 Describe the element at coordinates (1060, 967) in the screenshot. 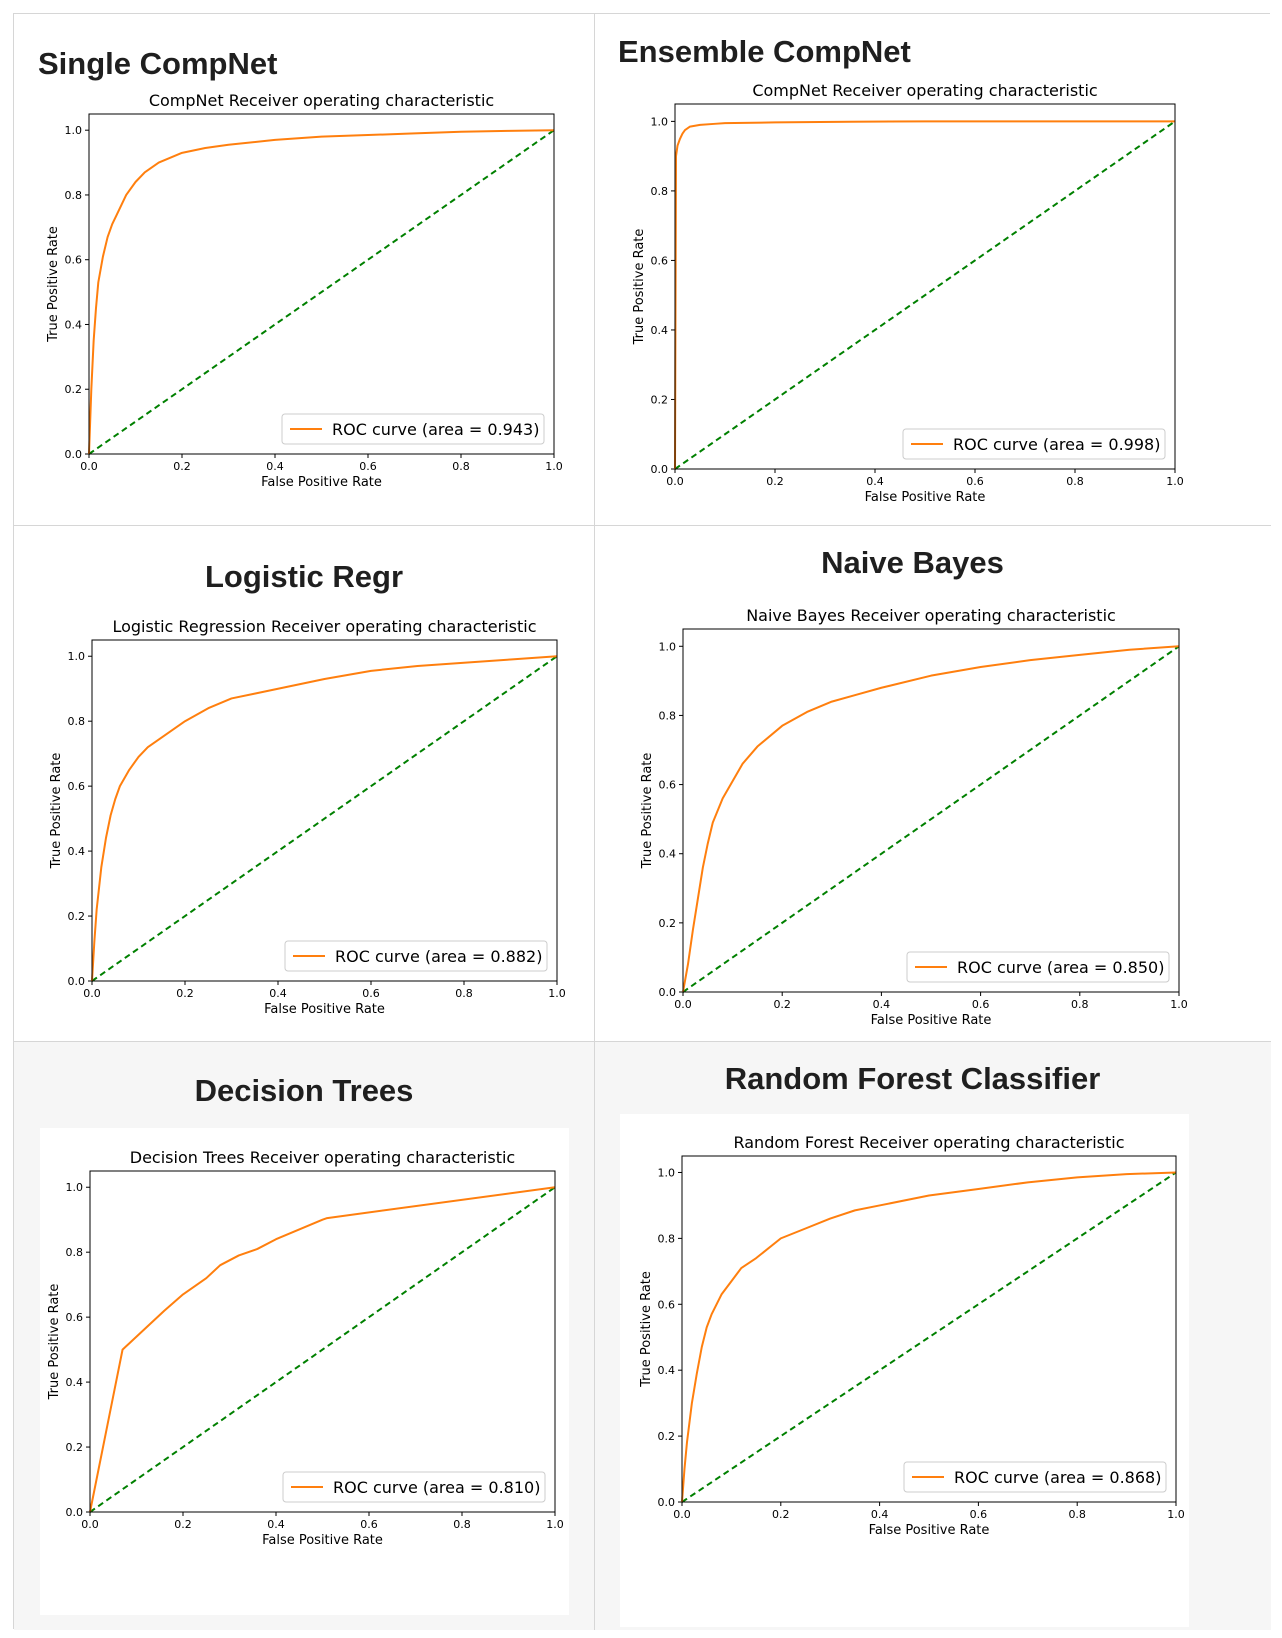

I see `legend-label: ROC curve (area = 0.850)` at that location.